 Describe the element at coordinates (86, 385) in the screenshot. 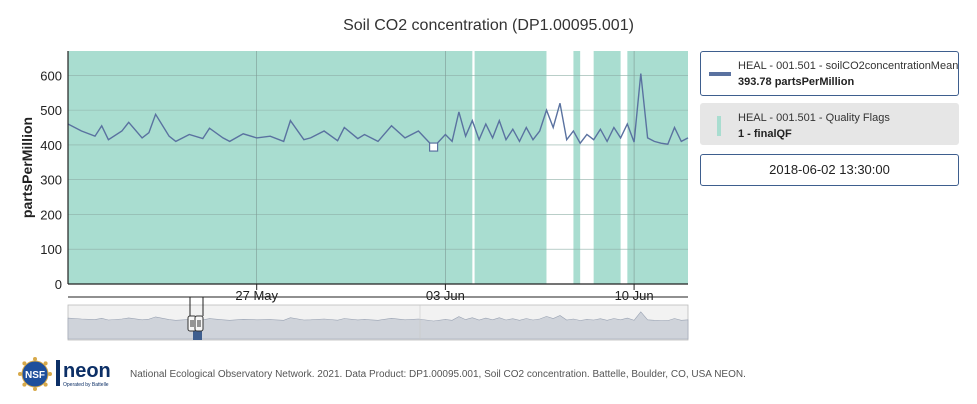

I see `neon-logo-subtext: Operated by Battelle` at that location.